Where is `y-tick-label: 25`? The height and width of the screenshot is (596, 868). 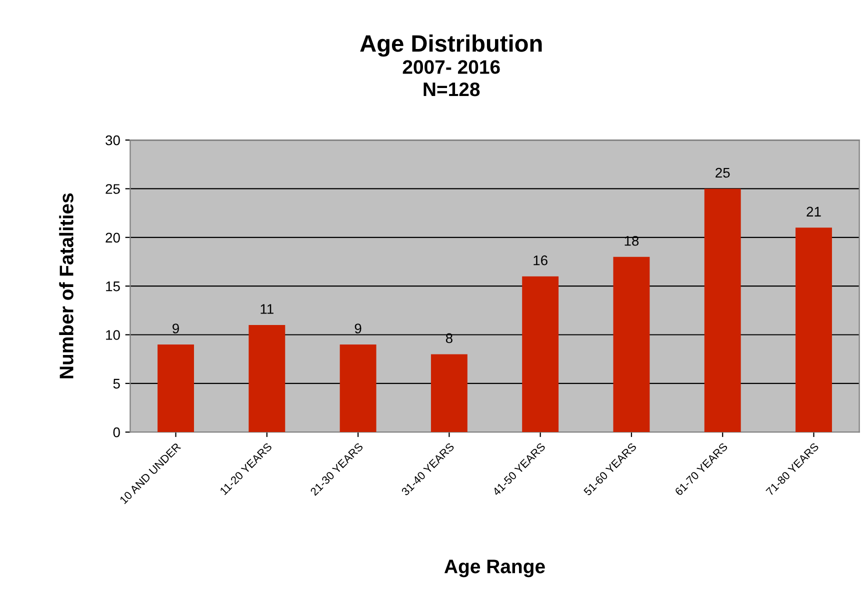 y-tick-label: 25 is located at coordinates (113, 189).